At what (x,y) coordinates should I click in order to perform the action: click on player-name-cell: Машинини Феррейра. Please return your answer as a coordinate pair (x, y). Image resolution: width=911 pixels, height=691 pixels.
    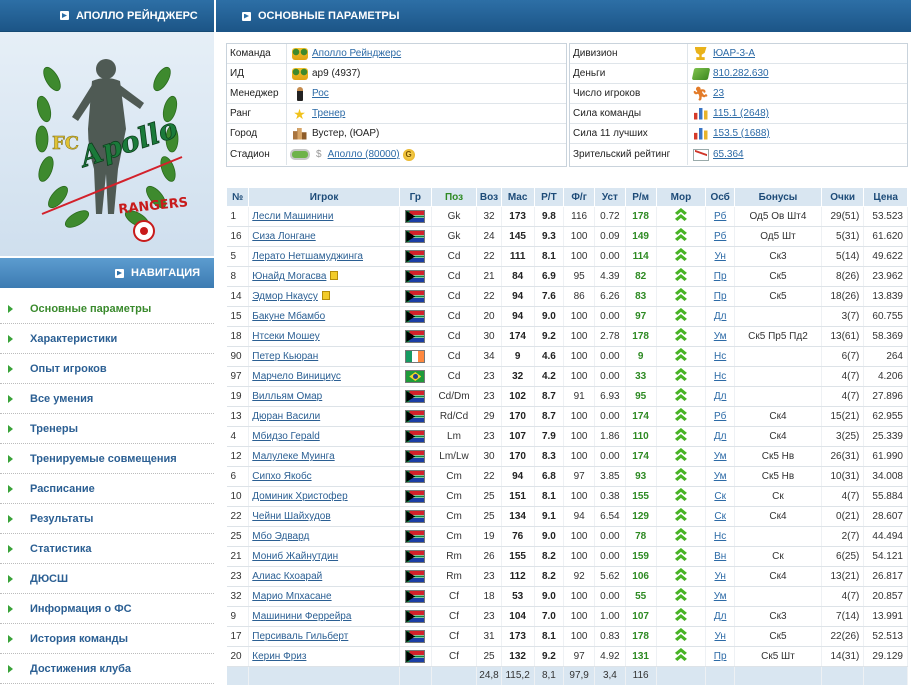
    Looking at the image, I should click on (324, 616).